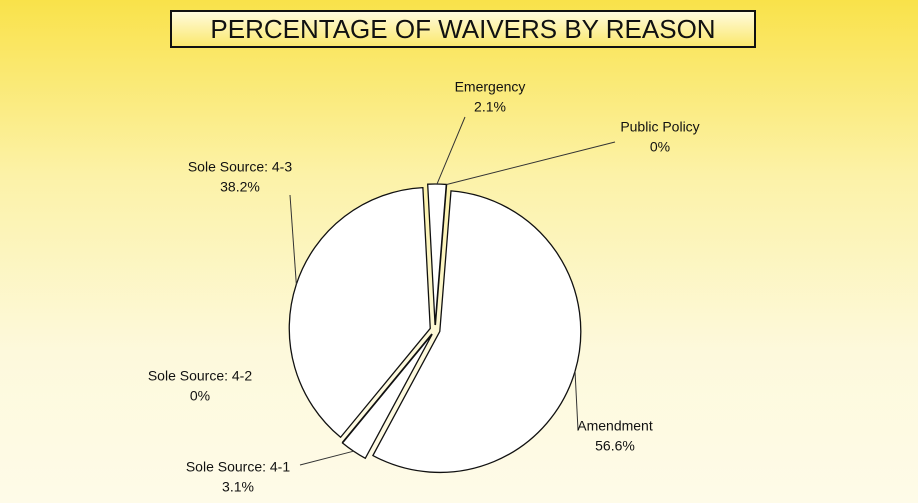 Image resolution: width=918 pixels, height=503 pixels. Describe the element at coordinates (240, 167) in the screenshot. I see `slice-label: Sole Source: 4-3` at that location.